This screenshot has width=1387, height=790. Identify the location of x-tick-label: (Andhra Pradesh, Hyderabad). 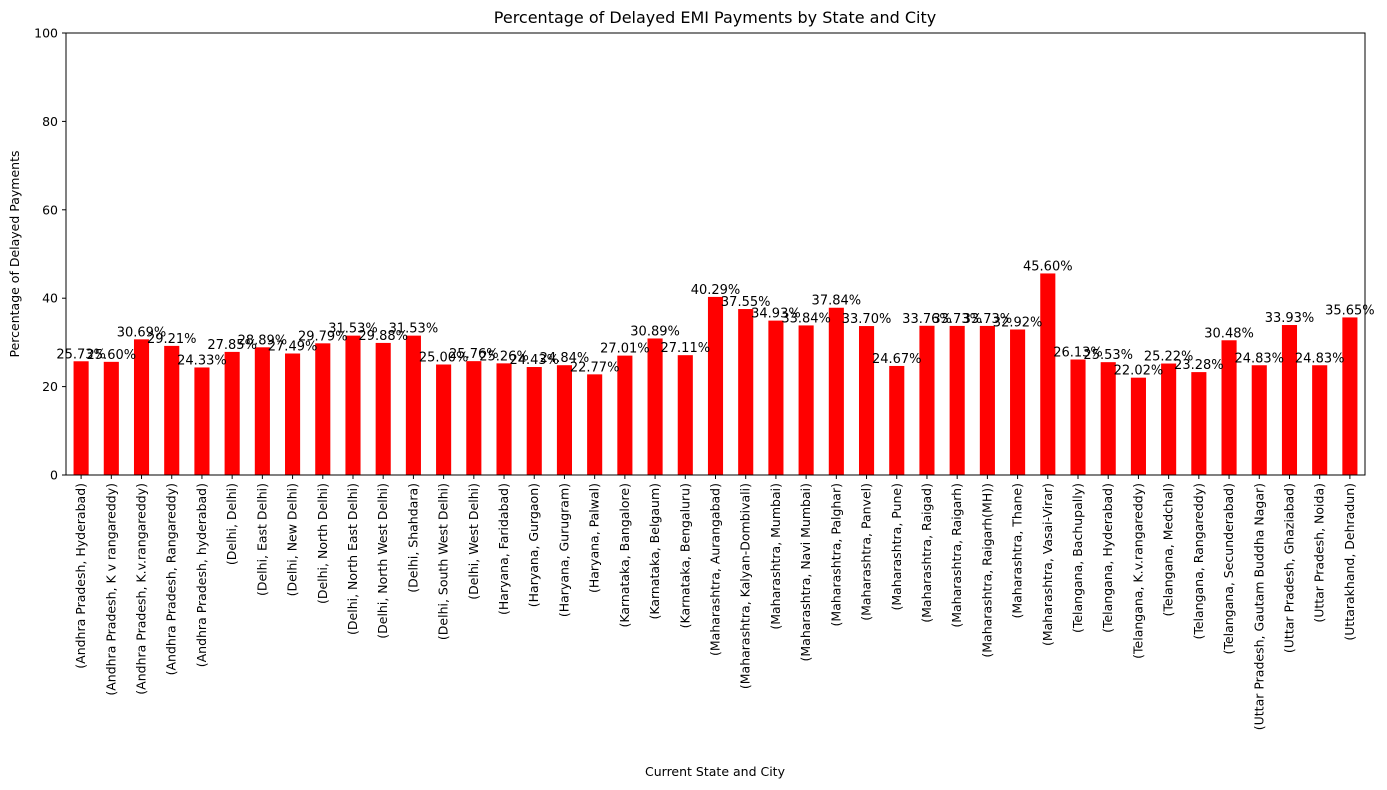
(80, 576).